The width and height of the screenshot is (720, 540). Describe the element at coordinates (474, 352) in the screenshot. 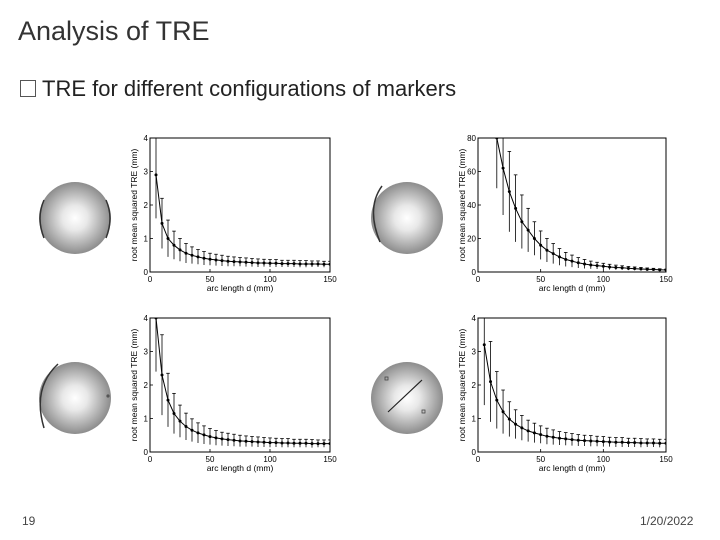

I see `y-tick-label: 3` at that location.